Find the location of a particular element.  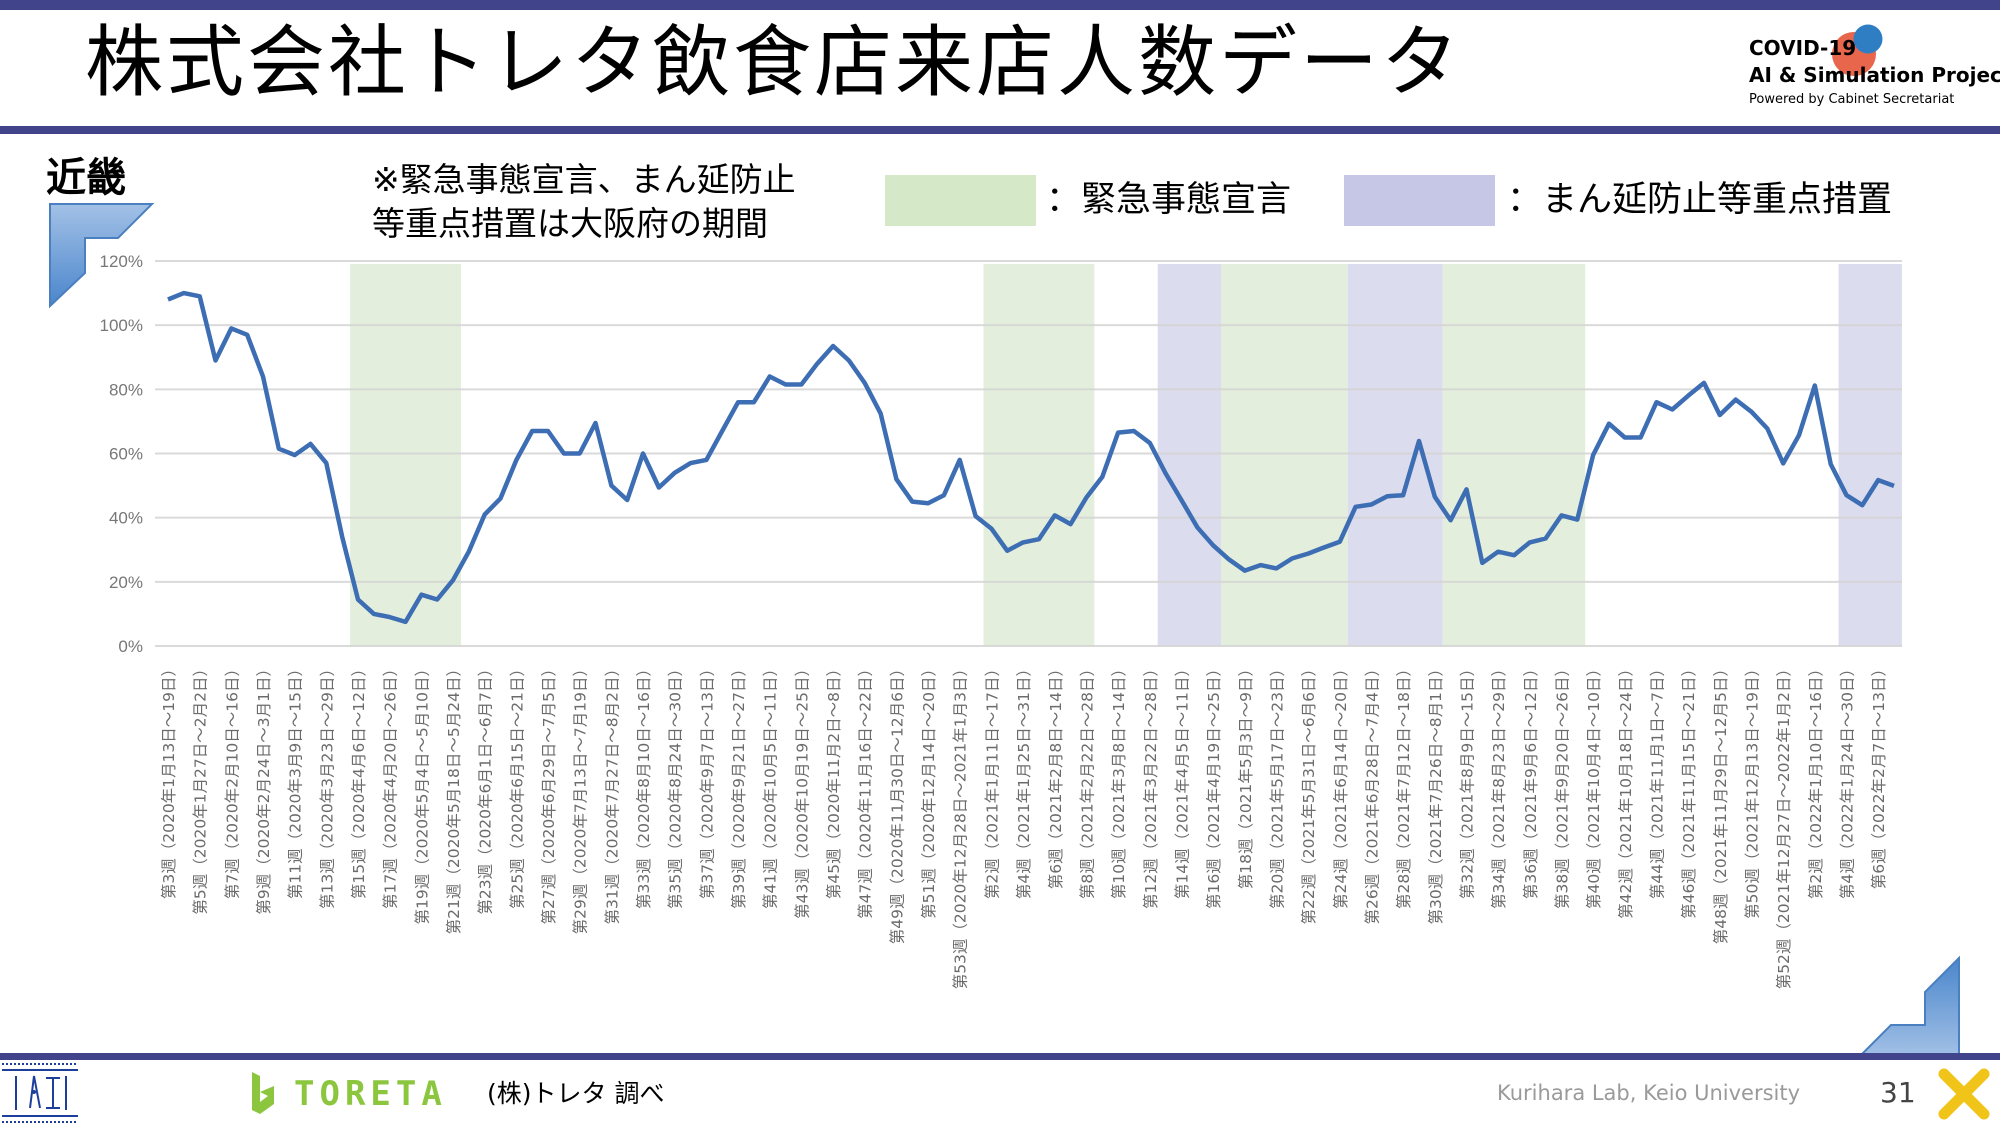

x-tick-label: 第47週（2020年11月16日～22日） is located at coordinates (866, 790).